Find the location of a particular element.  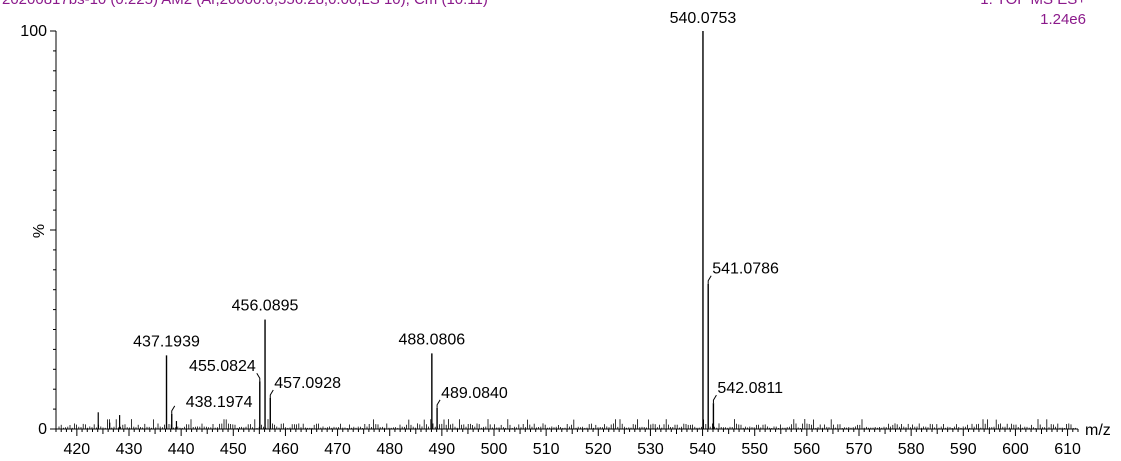

x-tick-label: 540 is located at coordinates (702, 449).